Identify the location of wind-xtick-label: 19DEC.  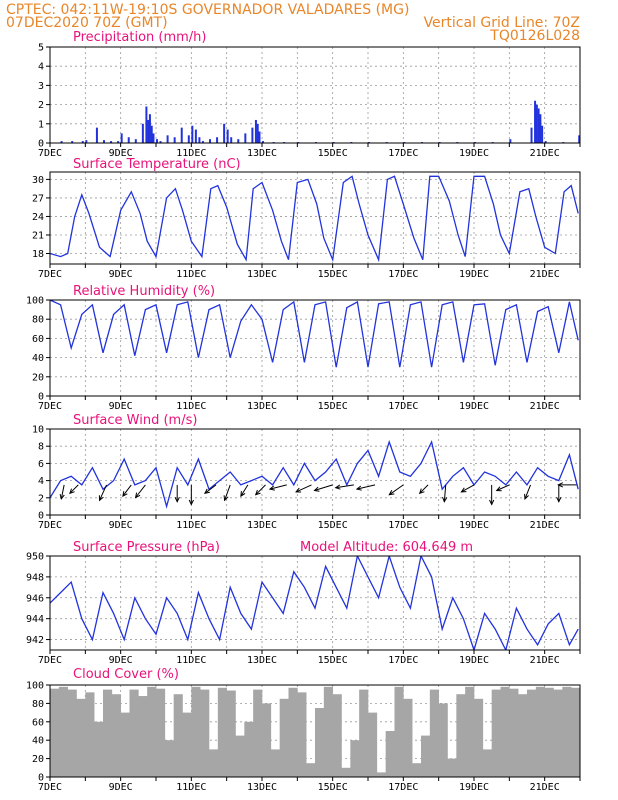
(474, 525).